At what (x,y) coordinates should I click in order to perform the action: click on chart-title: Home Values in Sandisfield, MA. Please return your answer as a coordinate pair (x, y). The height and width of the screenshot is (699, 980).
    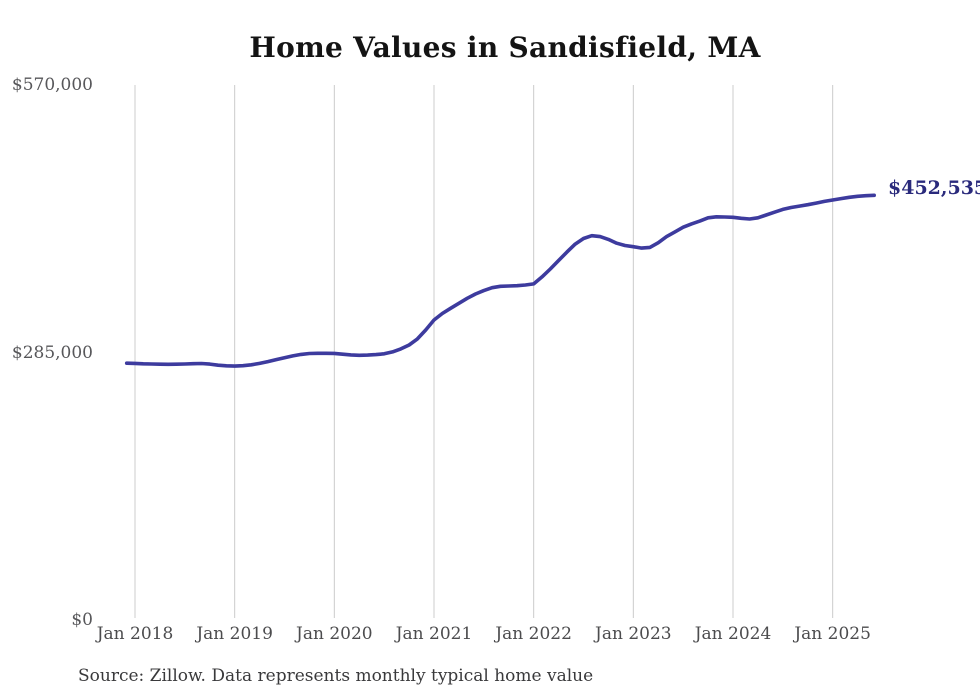
    Looking at the image, I should click on (505, 47).